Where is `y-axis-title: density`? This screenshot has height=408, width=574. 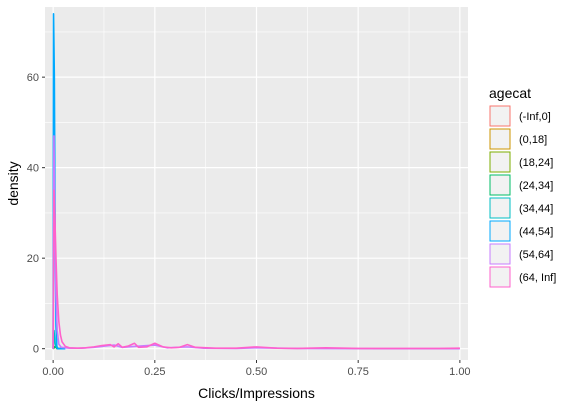 y-axis-title: density is located at coordinates (13, 183).